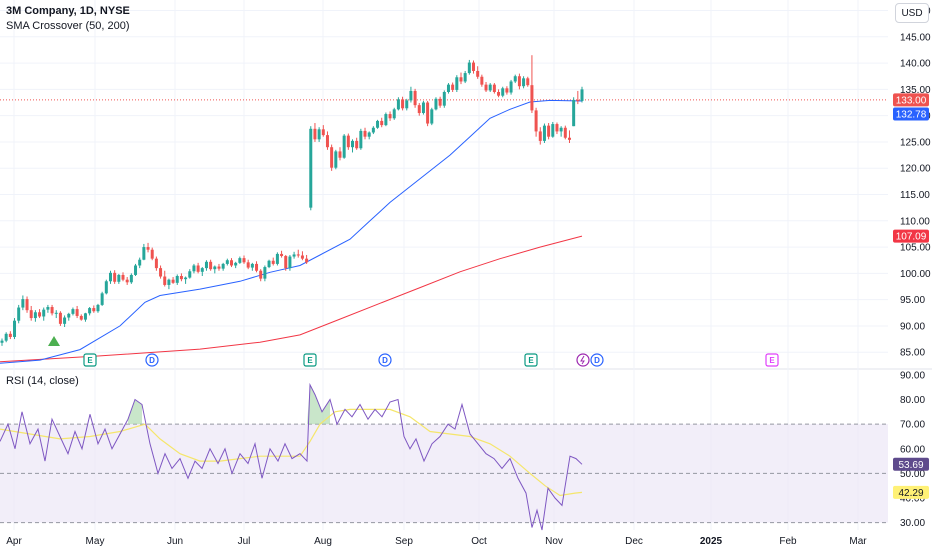 The image size is (932, 550). What do you see at coordinates (42, 381) in the screenshot?
I see `rsi-title: RSI (14, close)` at bounding box center [42, 381].